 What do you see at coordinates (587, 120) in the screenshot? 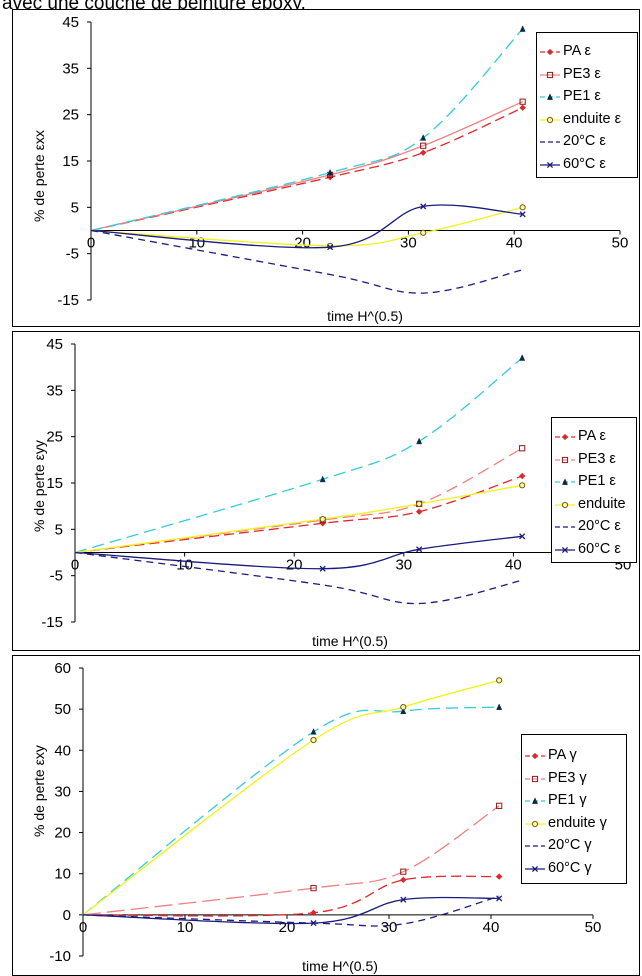
I see `legend-item: enduite ε` at bounding box center [587, 120].